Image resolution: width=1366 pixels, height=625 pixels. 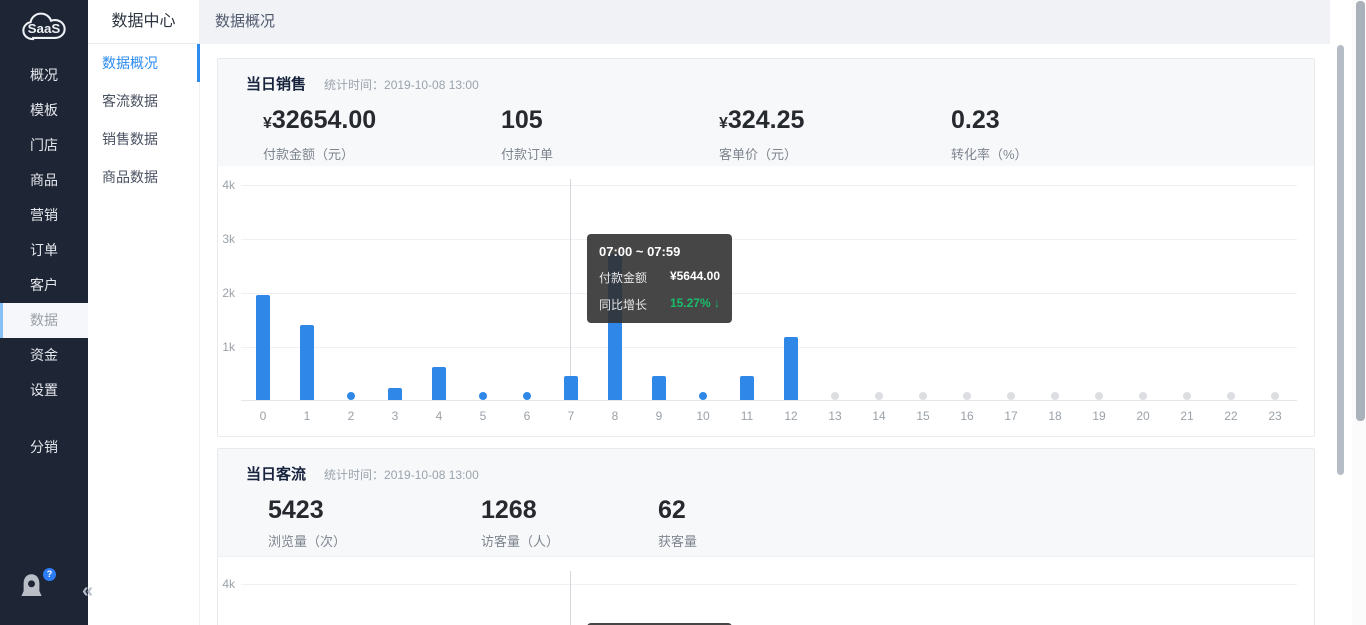 What do you see at coordinates (527, 416) in the screenshot?
I see `x-tick-label: 6` at bounding box center [527, 416].